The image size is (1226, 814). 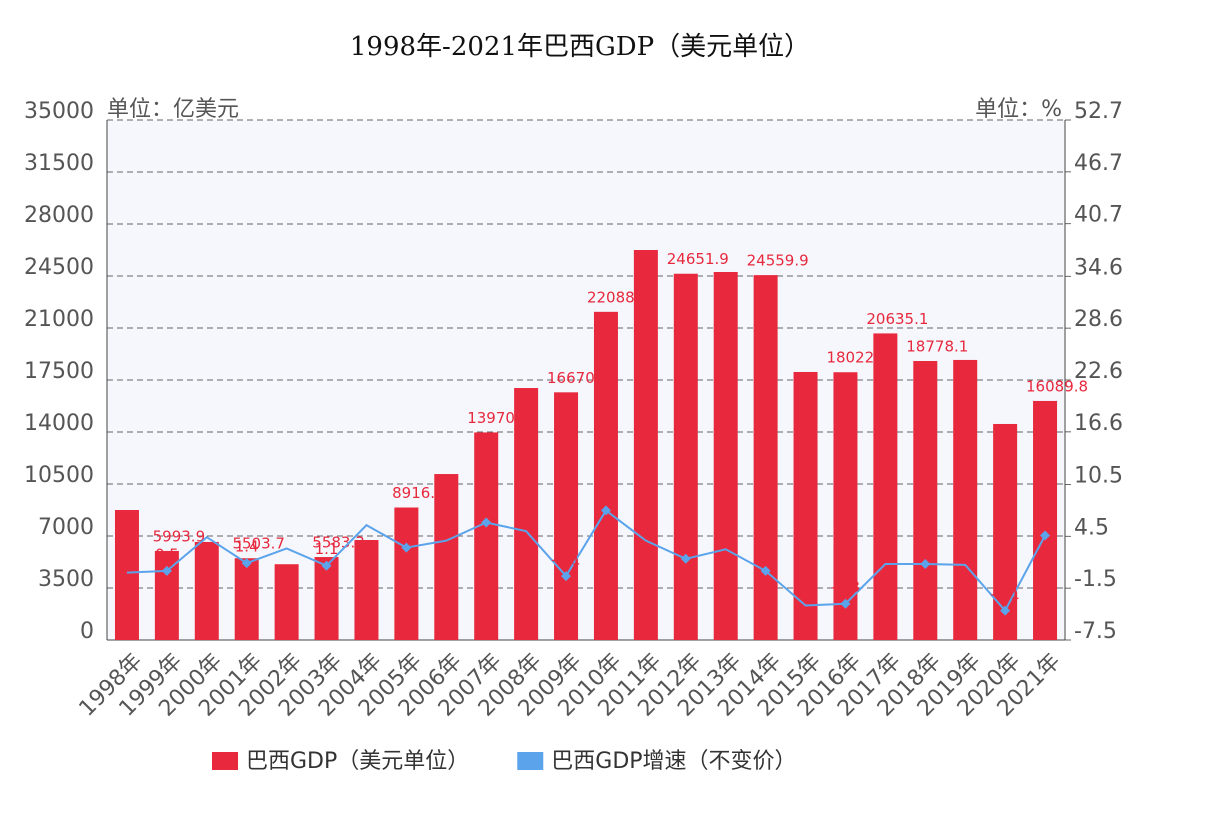 I want to click on y2-tick-label: -7.5, so click(x=1095, y=631).